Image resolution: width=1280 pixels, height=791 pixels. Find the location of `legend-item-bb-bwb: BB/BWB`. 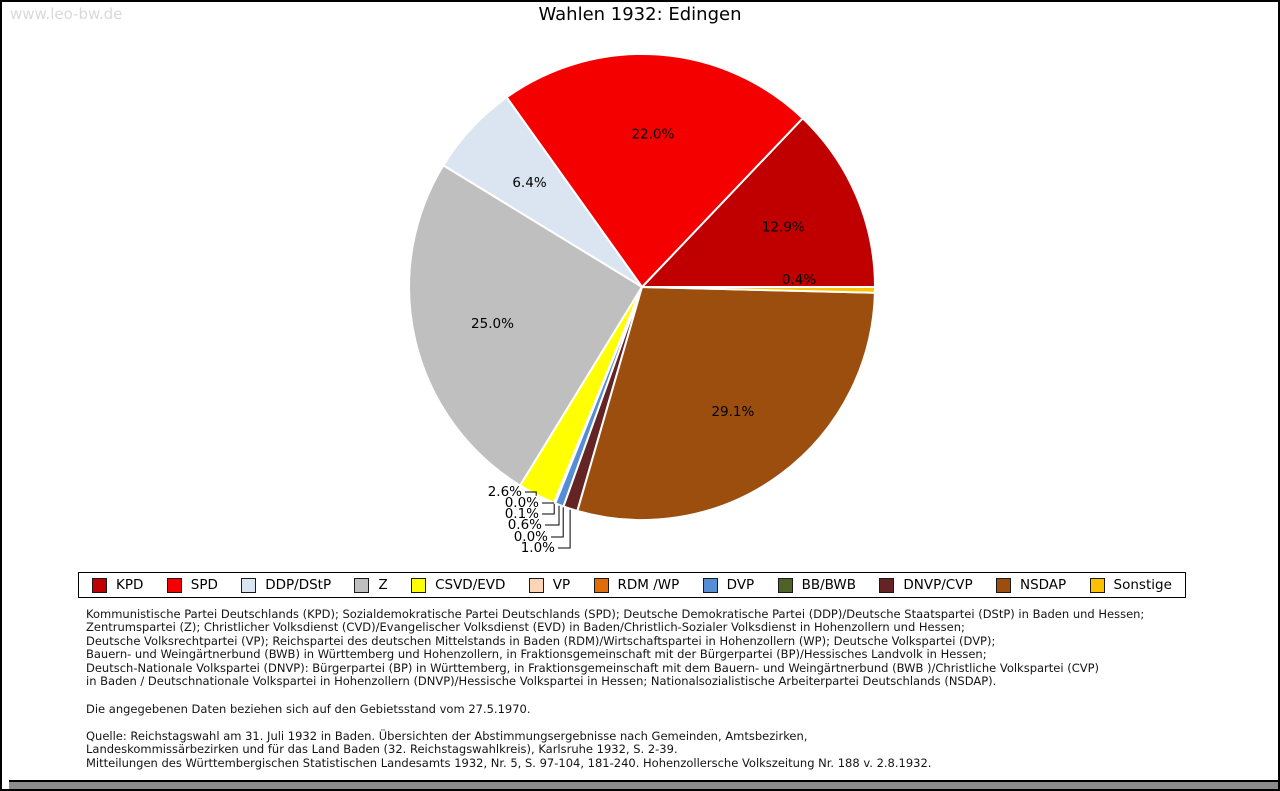

legend-item-bb-bwb: BB/BWB is located at coordinates (817, 585).